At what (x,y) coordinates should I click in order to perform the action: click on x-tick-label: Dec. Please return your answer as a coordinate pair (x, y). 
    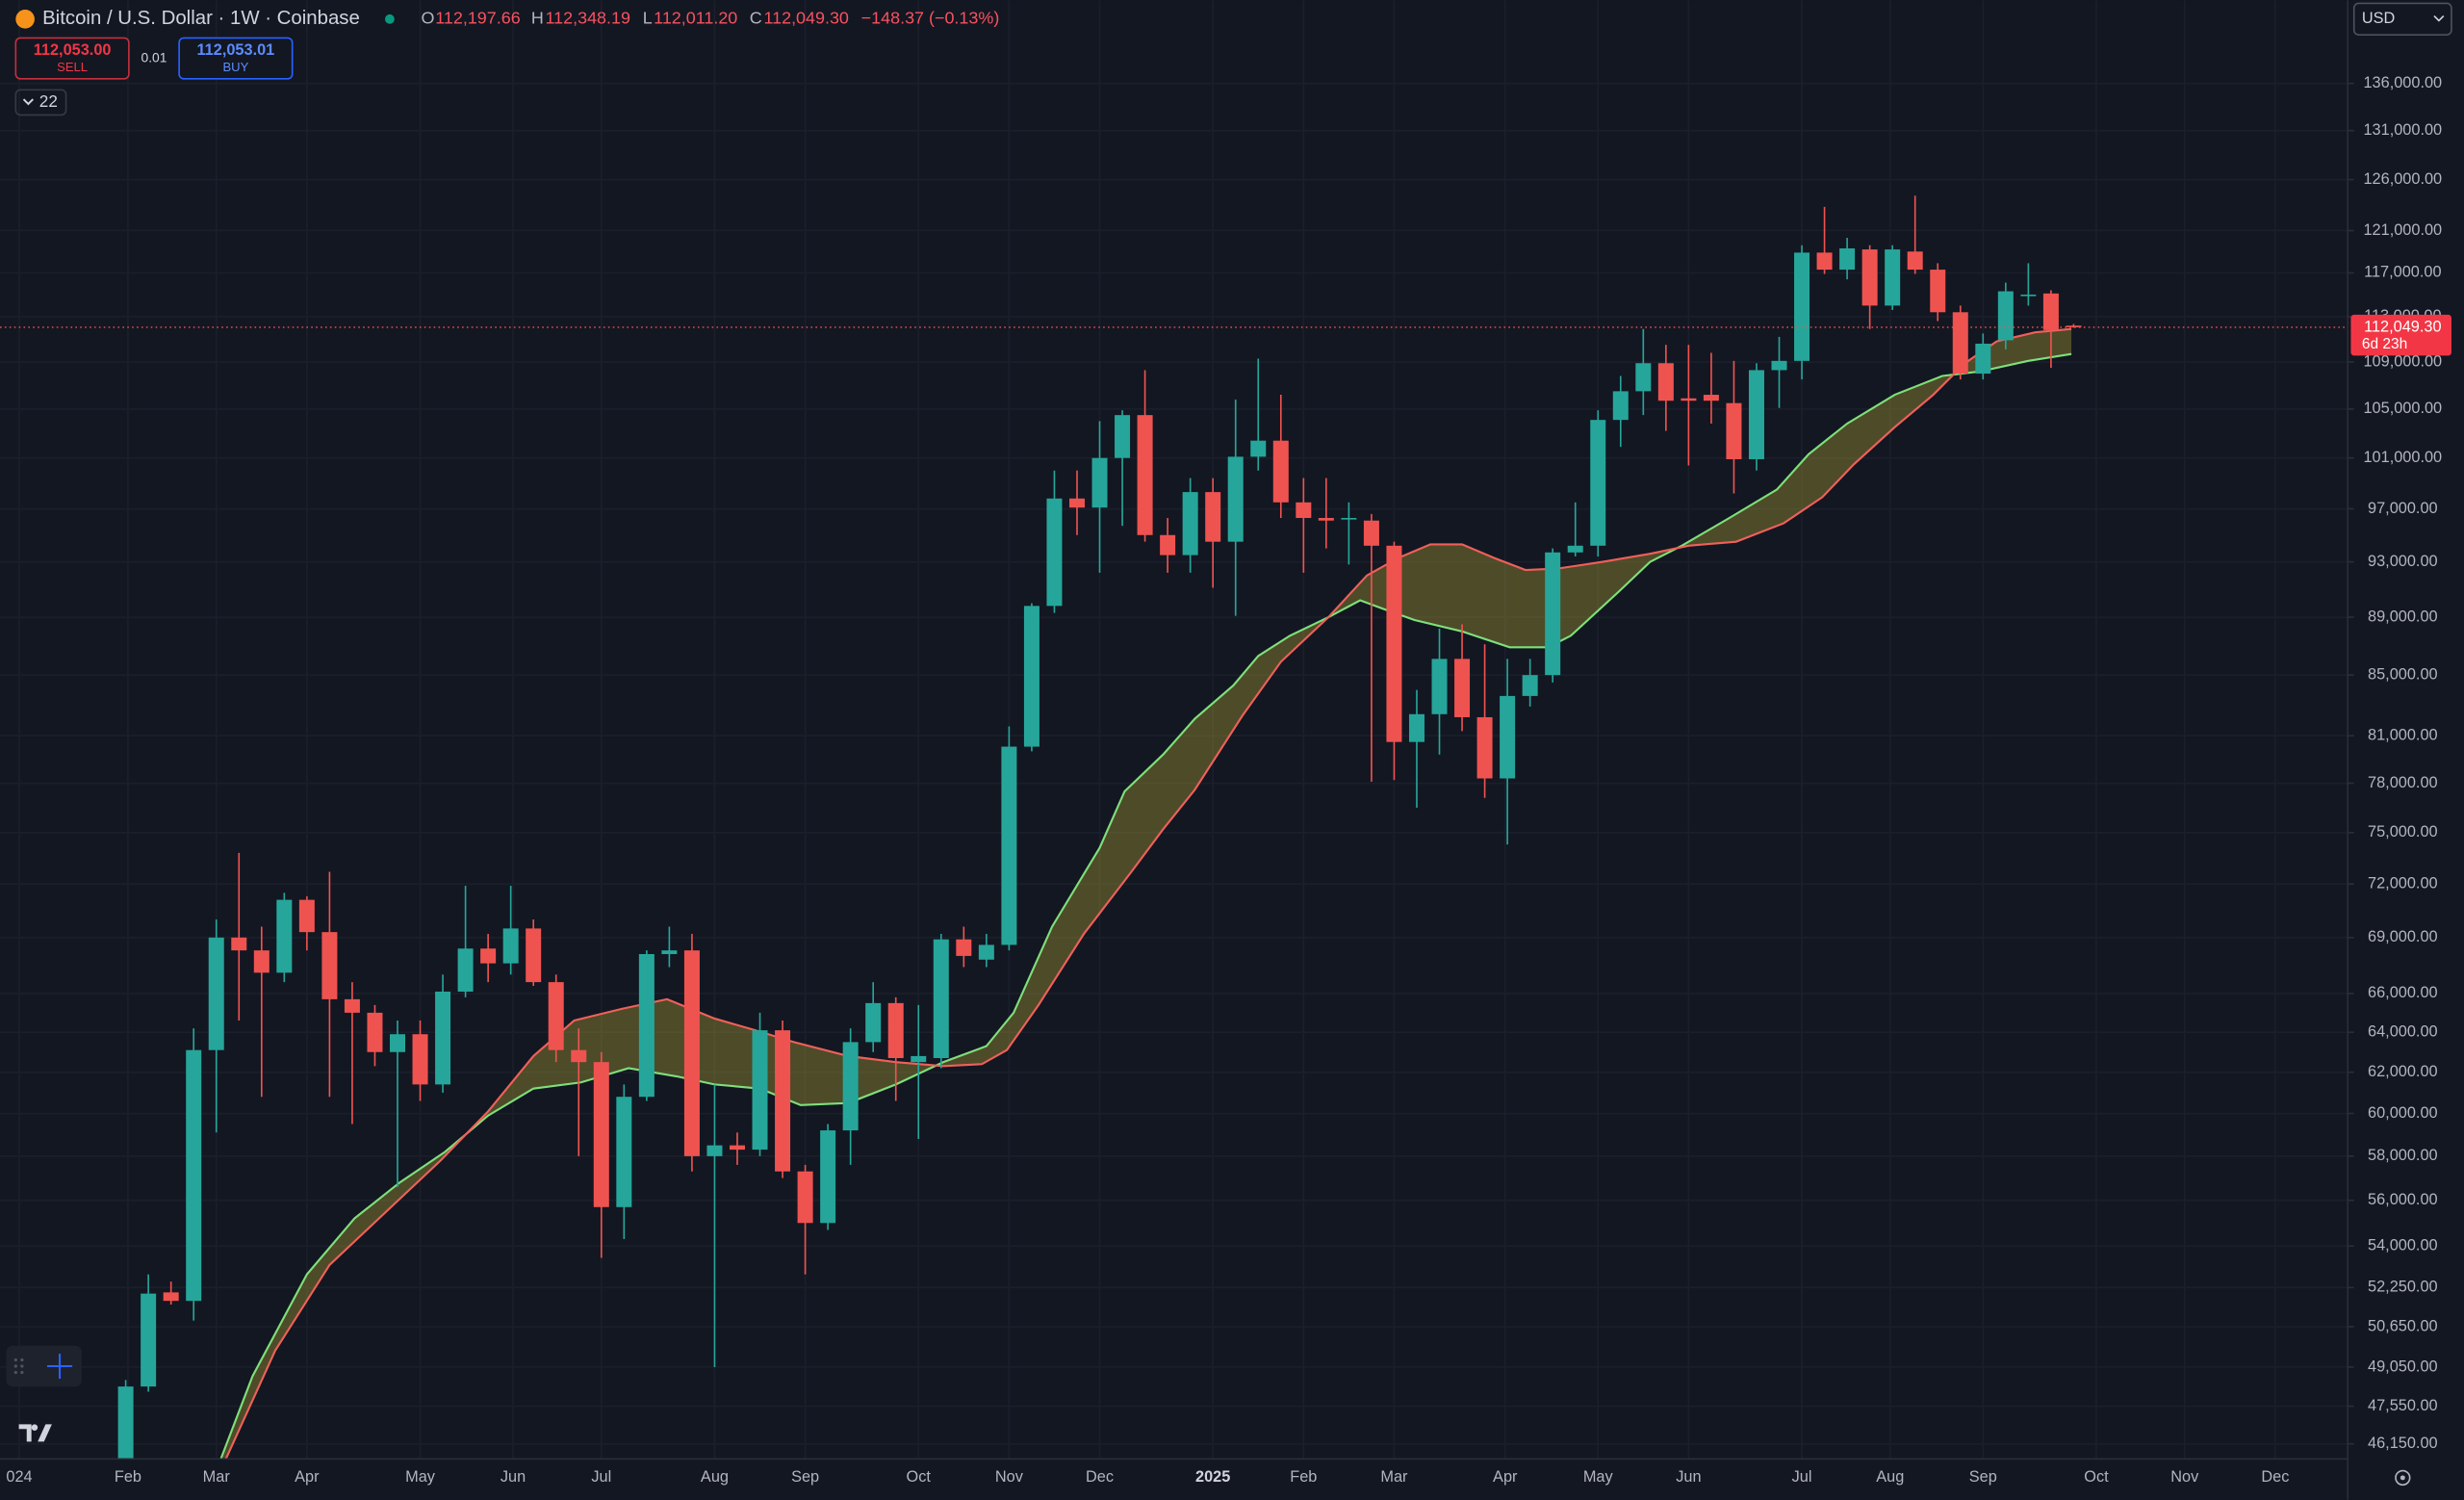
    Looking at the image, I should click on (1100, 1477).